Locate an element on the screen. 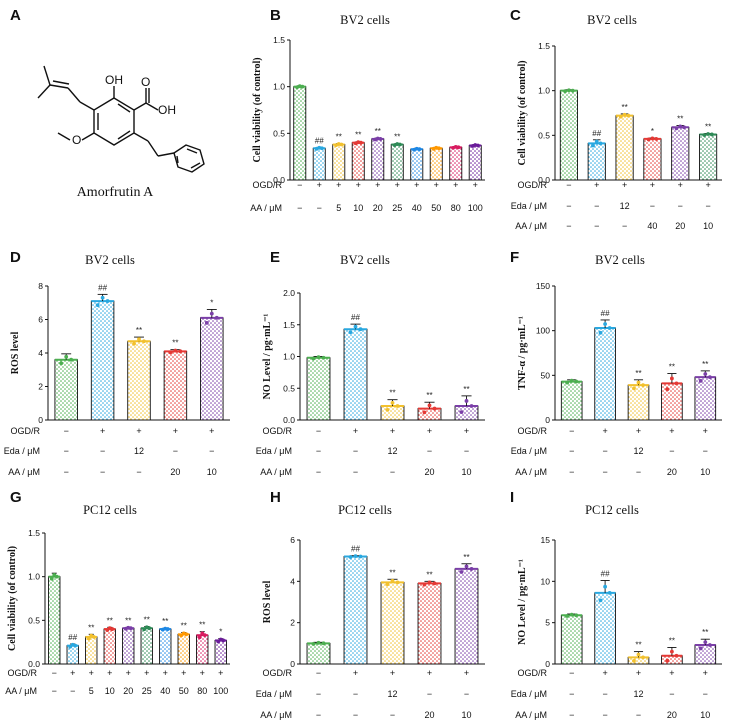 The height and width of the screenshot is (728, 729). condition-value: 12 is located at coordinates (625, 206).